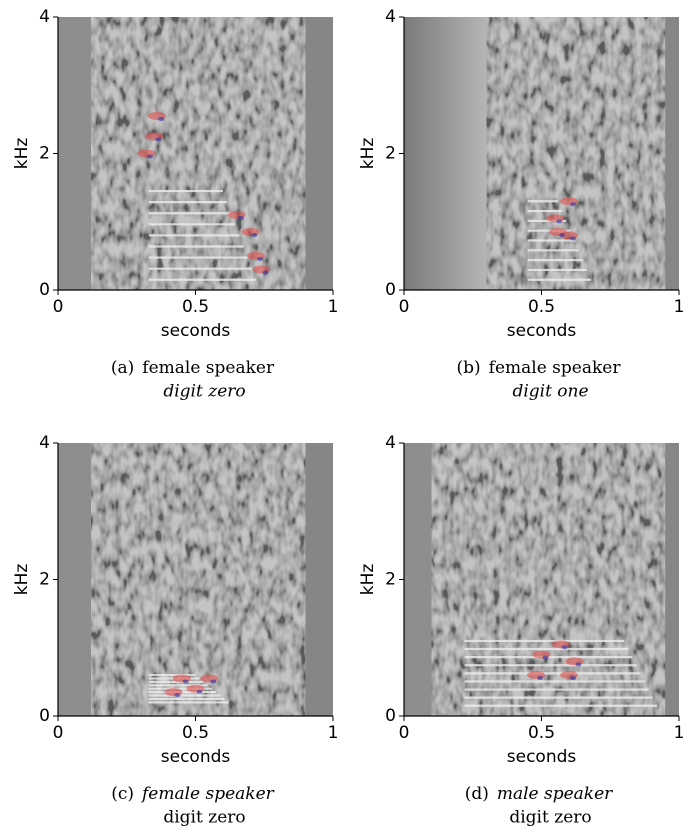 The image size is (697, 827). Describe the element at coordinates (122, 368) in the screenshot. I see `caption-label: (a)` at that location.